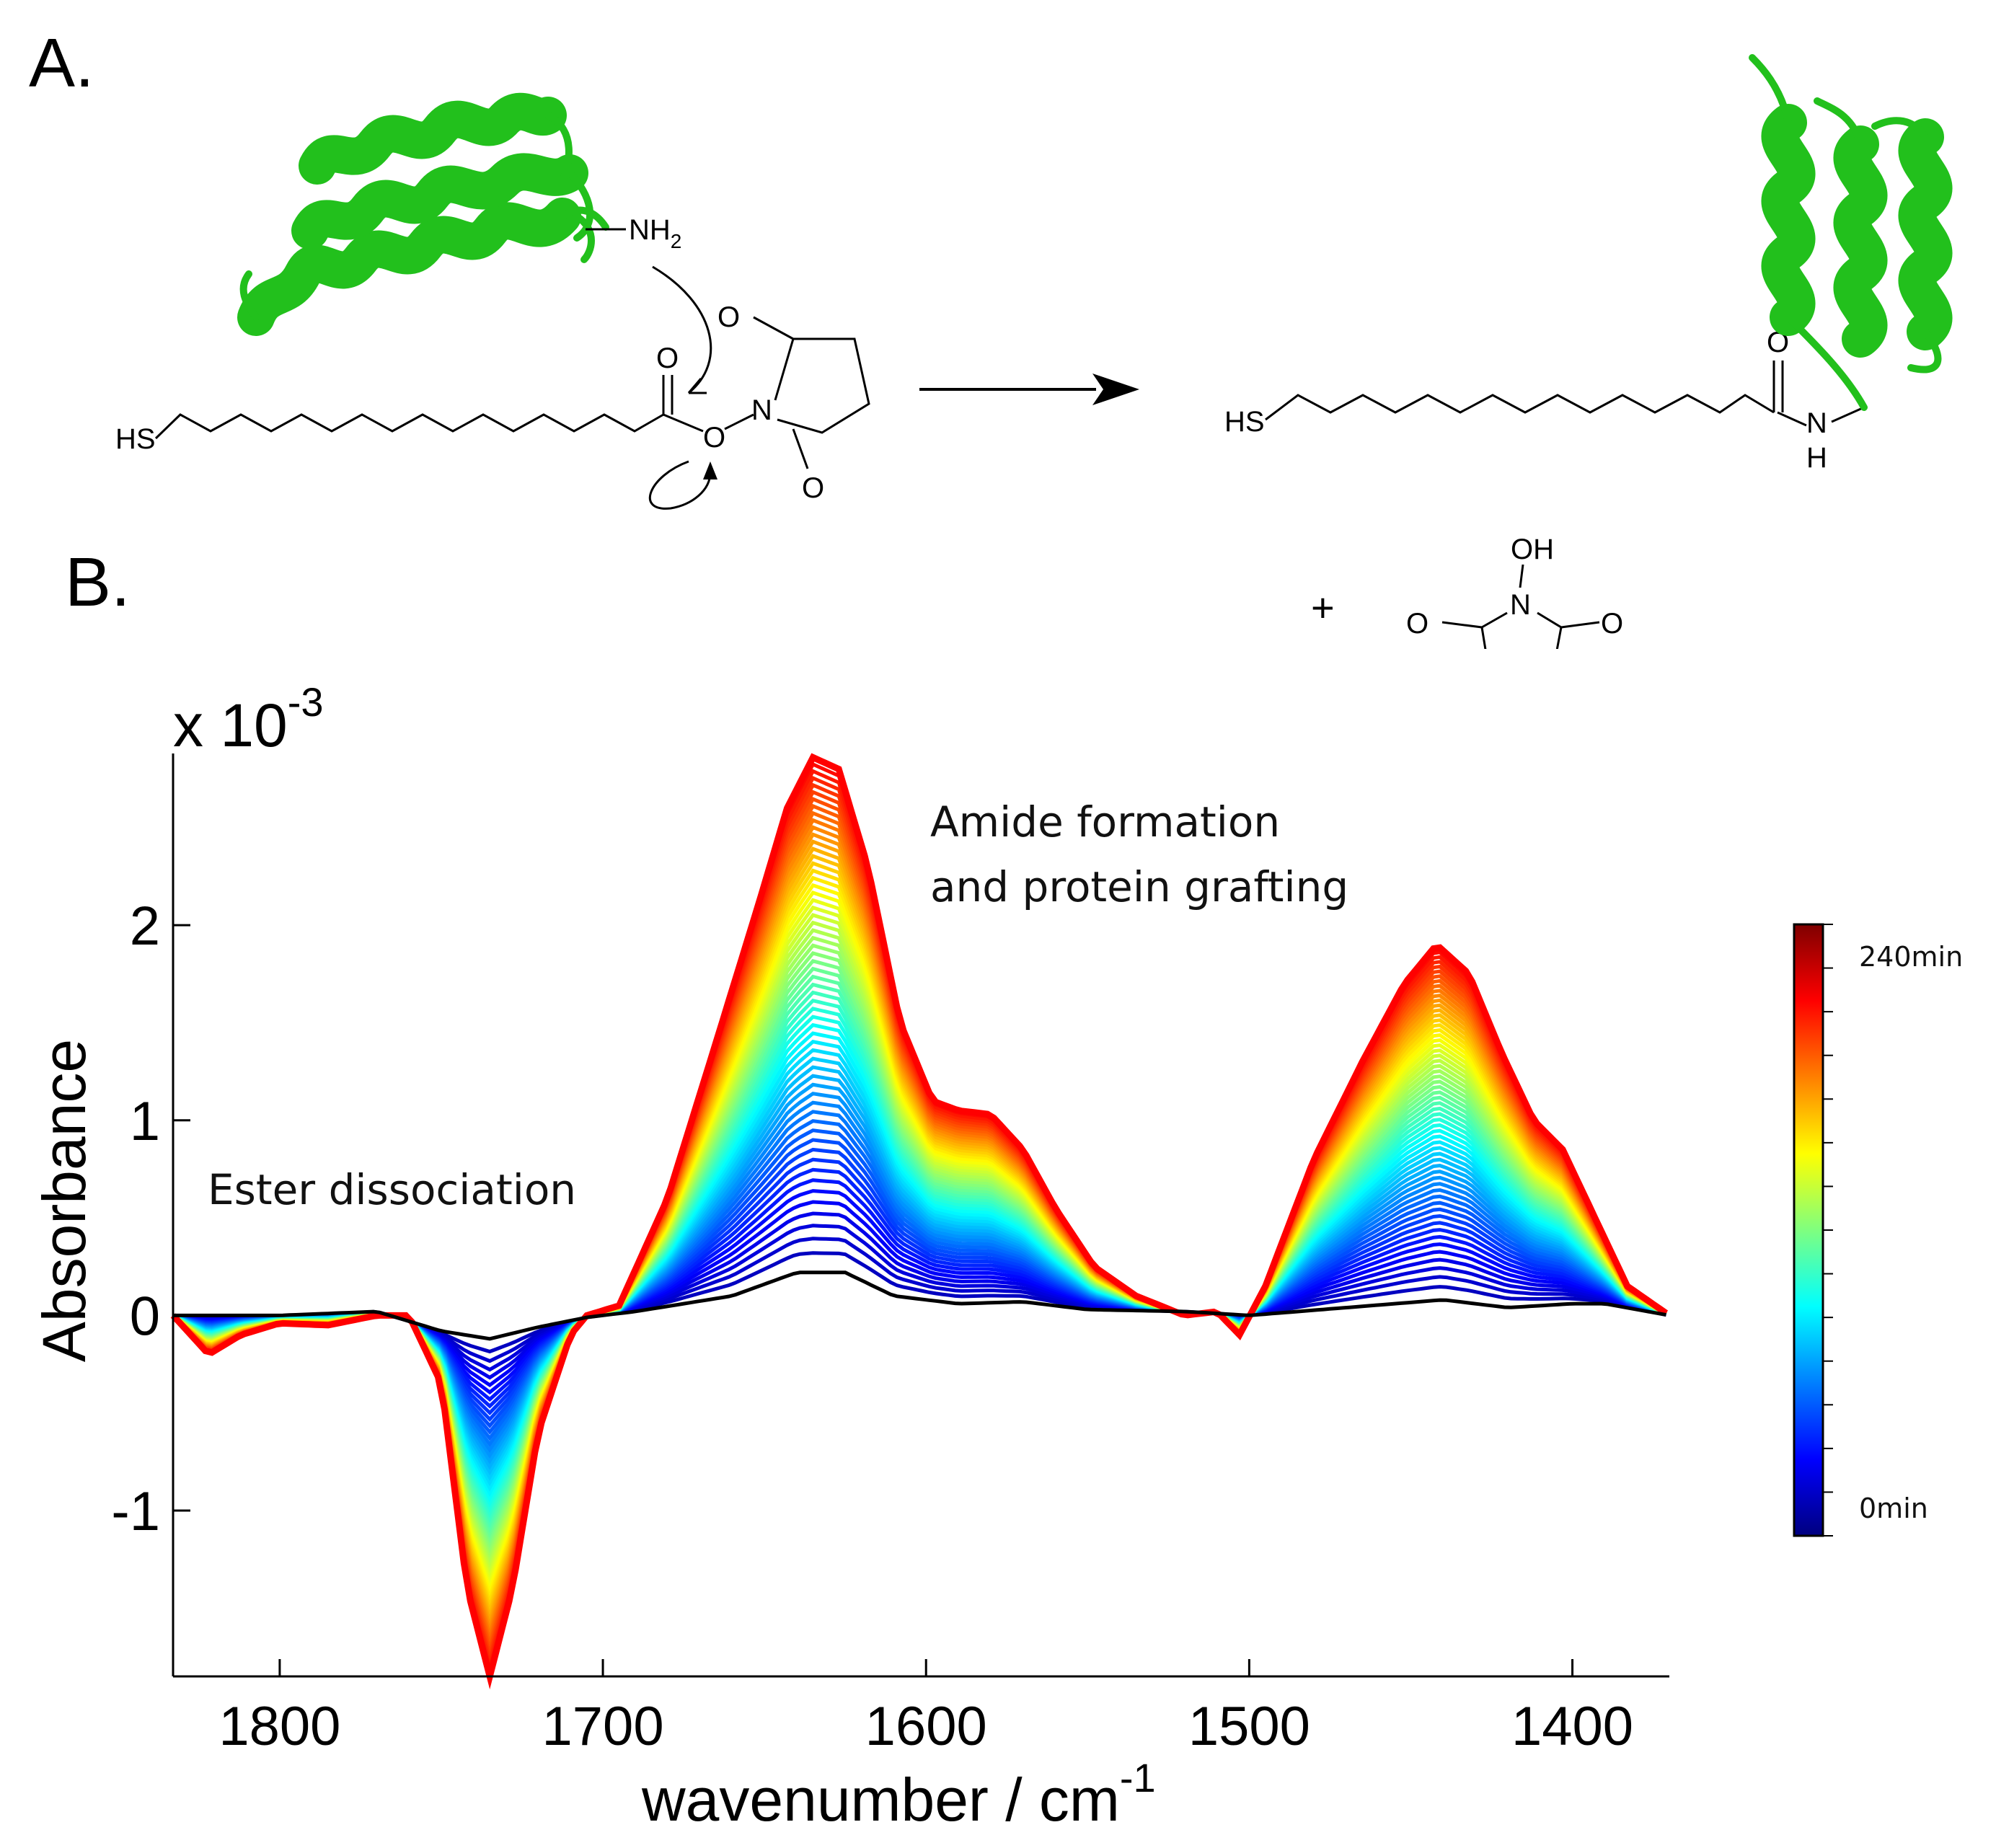  I want to click on nhs-o-top-label: O, so click(728, 317).